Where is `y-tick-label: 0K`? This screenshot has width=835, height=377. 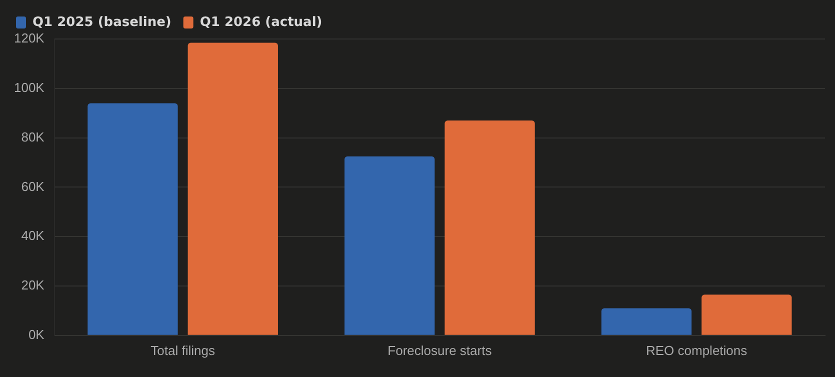 y-tick-label: 0K is located at coordinates (36, 334).